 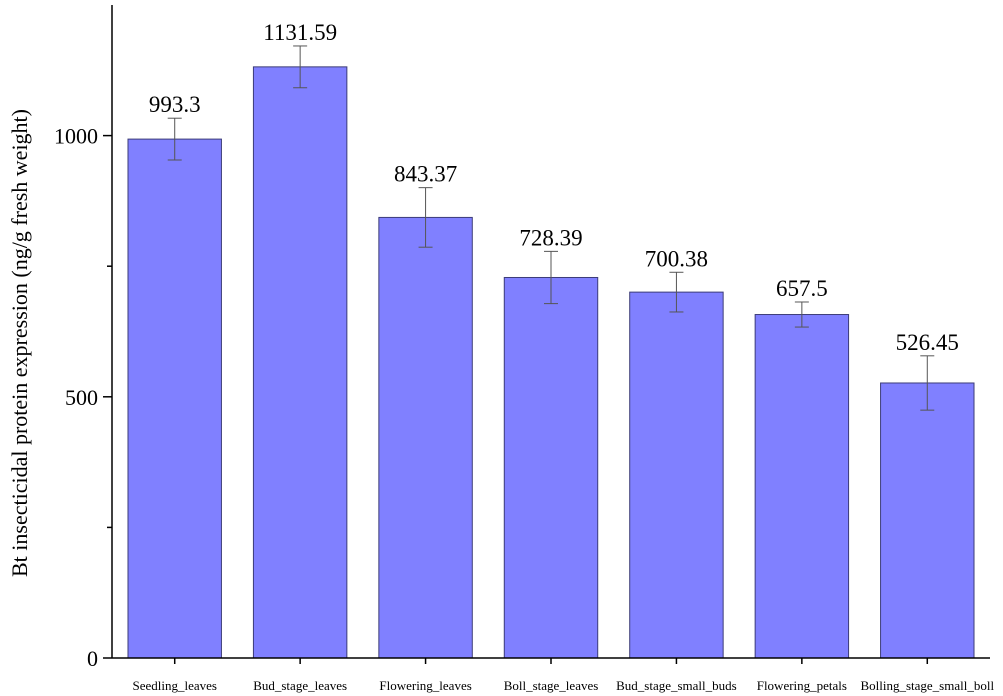 What do you see at coordinates (300, 32) in the screenshot?
I see `value-label: 1131.59` at bounding box center [300, 32].